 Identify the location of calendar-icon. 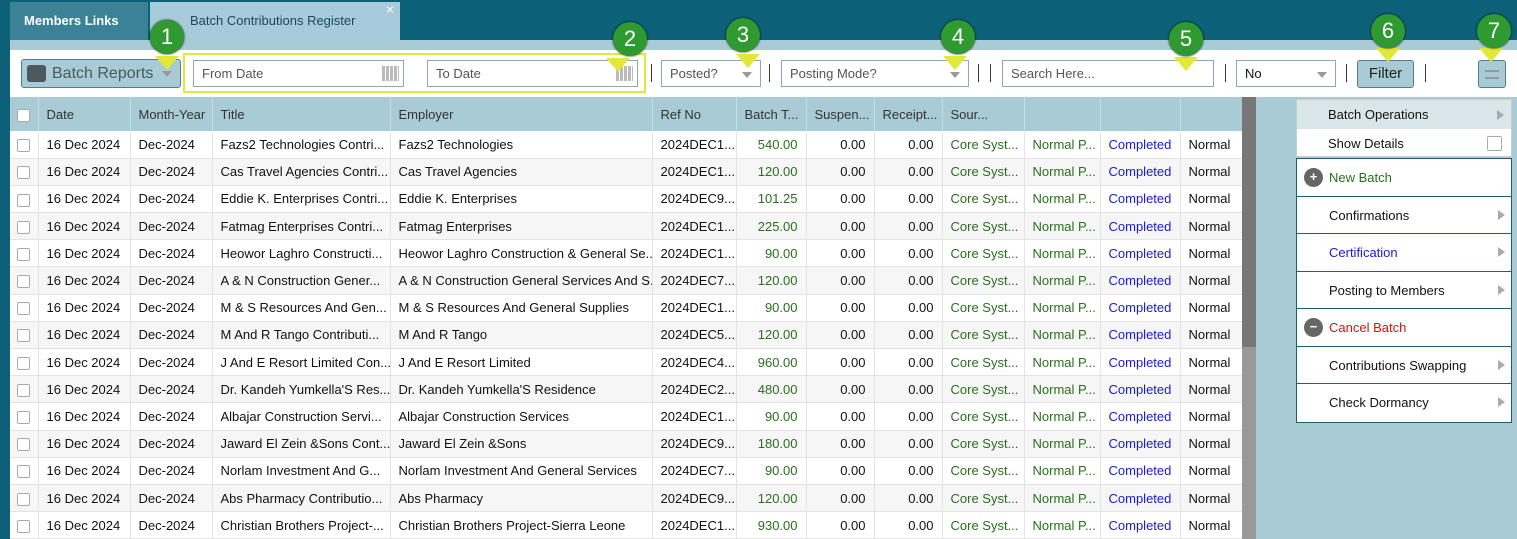
(390, 73).